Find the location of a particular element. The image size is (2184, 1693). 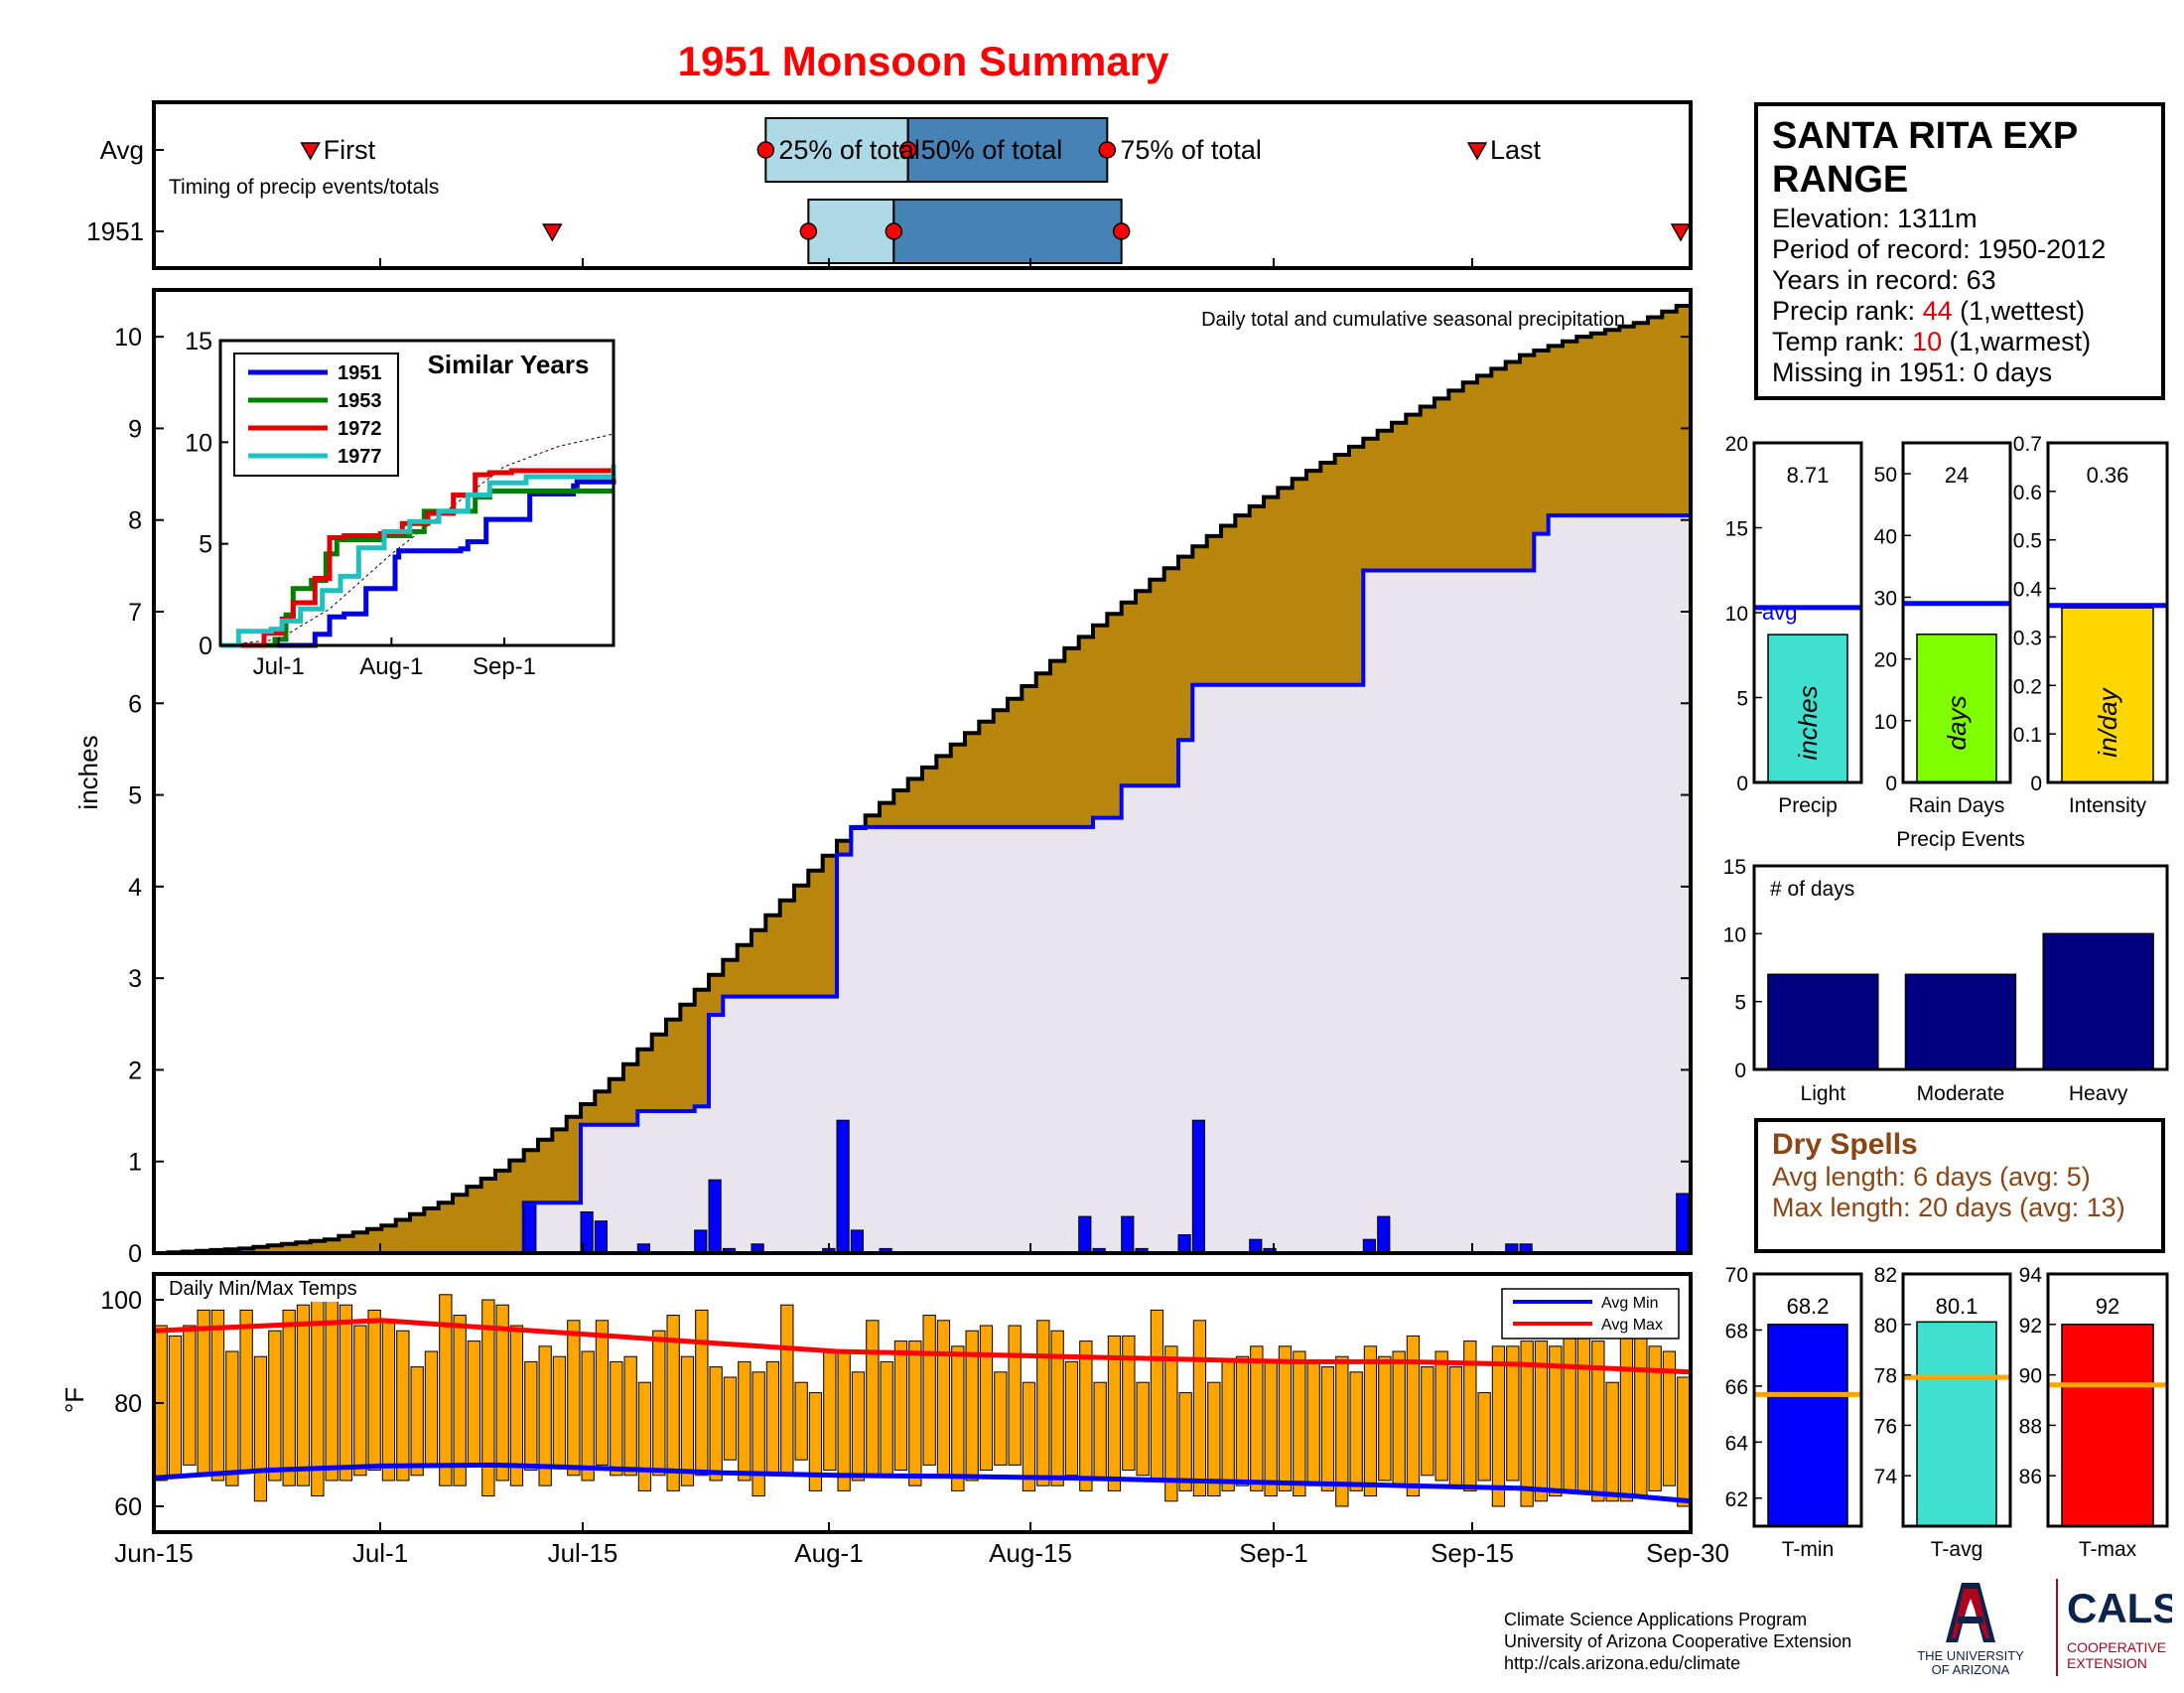

precip-total-panel-label: Precip is located at coordinates (1808, 805).